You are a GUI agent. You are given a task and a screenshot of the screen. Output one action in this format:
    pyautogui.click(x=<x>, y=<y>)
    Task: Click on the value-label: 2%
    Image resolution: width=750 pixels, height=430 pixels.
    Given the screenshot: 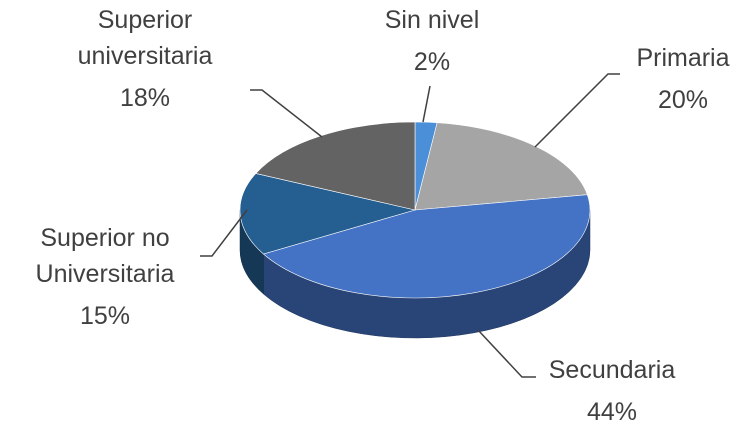 What is the action you would take?
    pyautogui.click(x=432, y=62)
    